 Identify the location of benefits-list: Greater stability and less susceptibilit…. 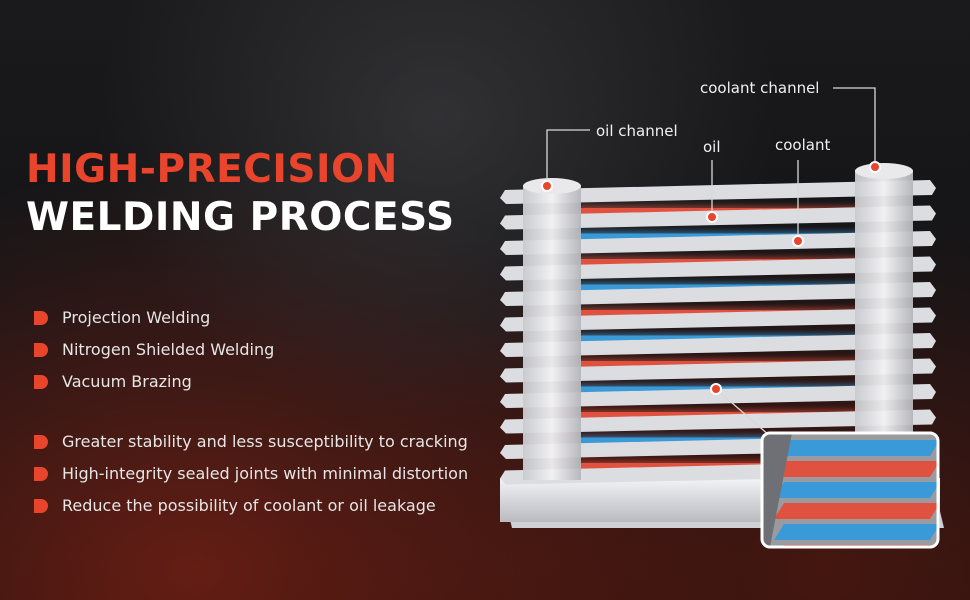
(251, 474).